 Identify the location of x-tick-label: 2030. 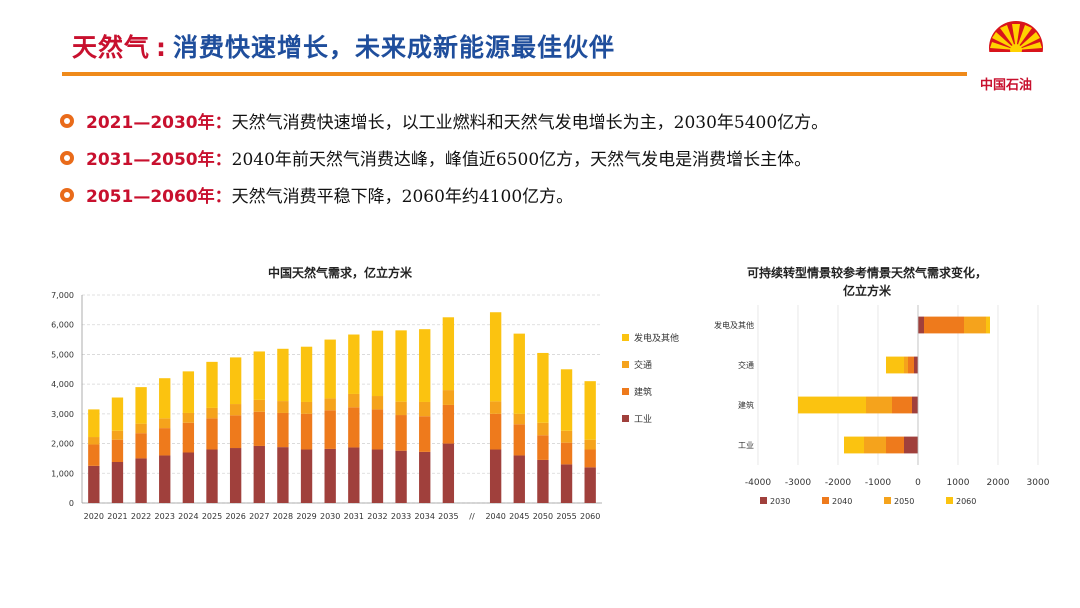
(330, 516).